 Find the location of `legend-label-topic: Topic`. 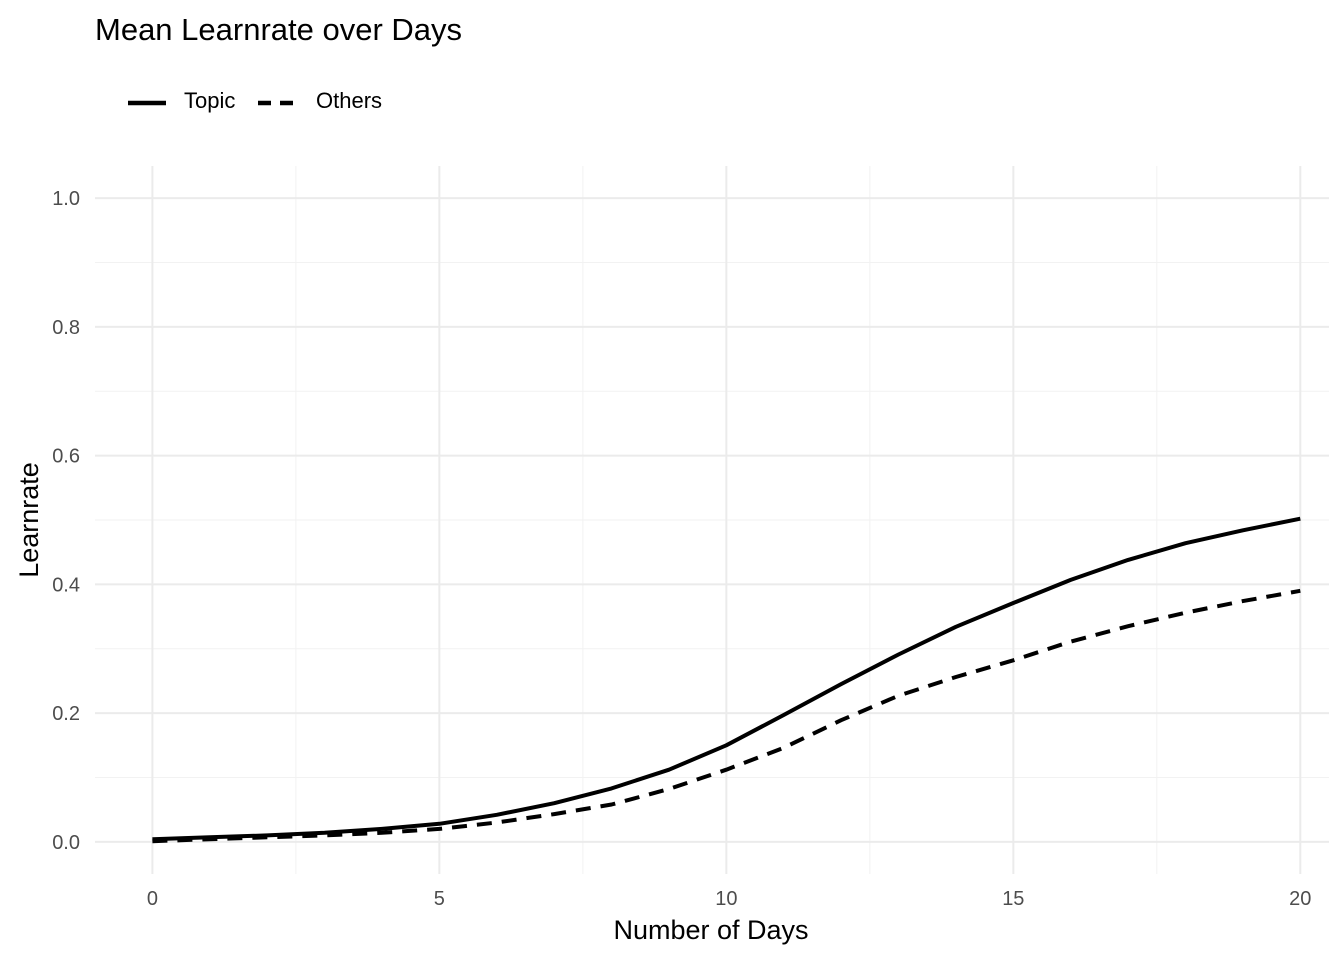

legend-label-topic: Topic is located at coordinates (210, 100).